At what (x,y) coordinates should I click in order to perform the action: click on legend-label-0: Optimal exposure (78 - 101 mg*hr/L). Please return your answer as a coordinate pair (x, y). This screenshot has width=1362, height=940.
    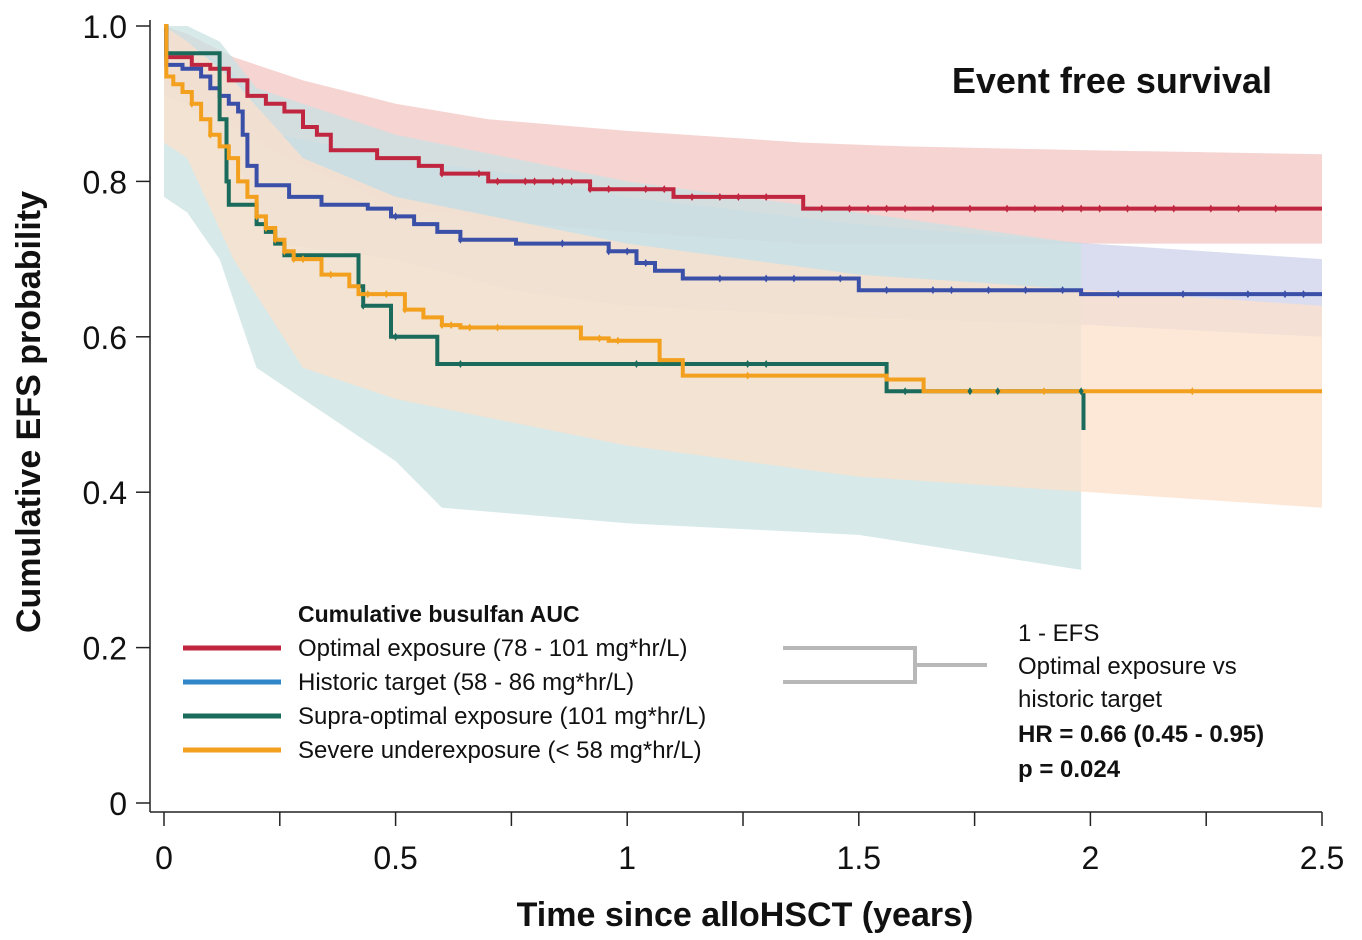
    Looking at the image, I should click on (493, 648).